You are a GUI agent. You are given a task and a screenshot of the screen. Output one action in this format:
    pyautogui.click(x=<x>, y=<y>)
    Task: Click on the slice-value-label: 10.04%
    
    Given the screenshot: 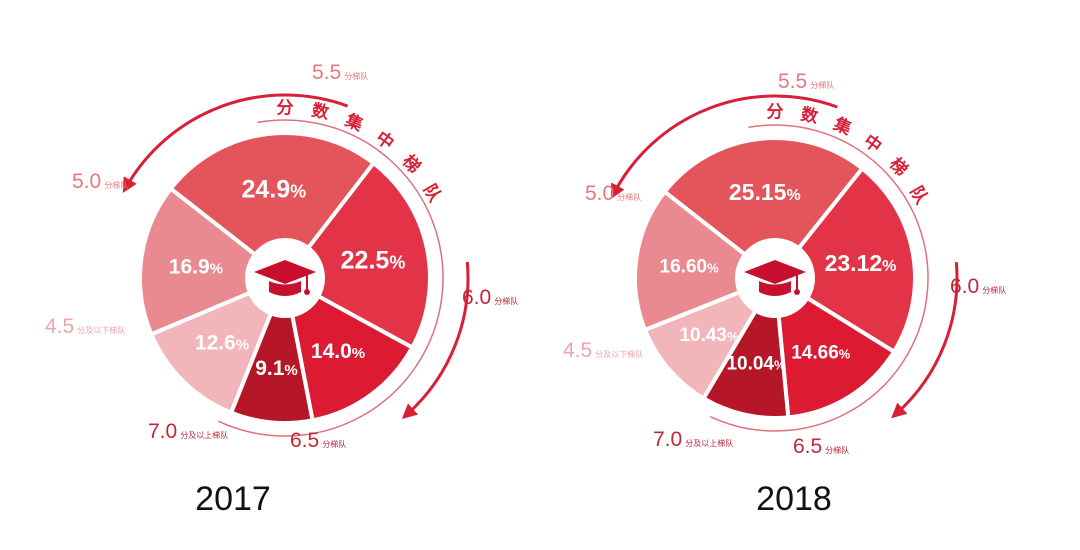 What is the action you would take?
    pyautogui.click(x=756, y=363)
    